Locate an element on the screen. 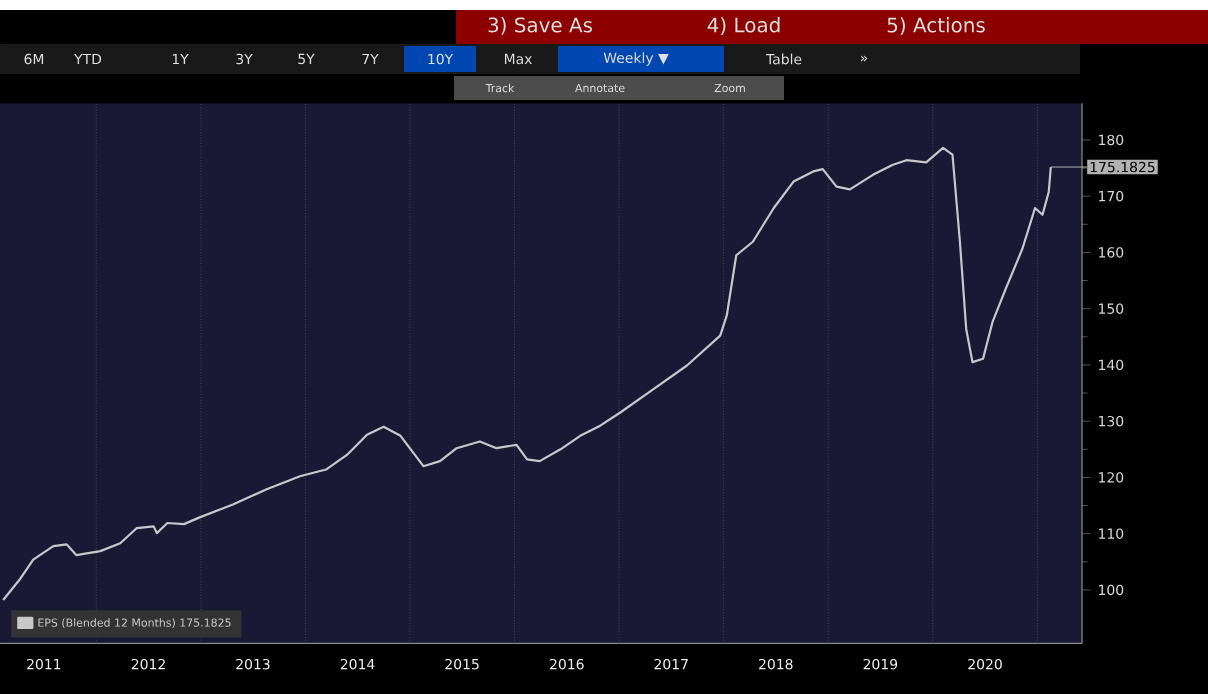 This screenshot has width=1208, height=694. text: 5) Actions is located at coordinates (936, 26).